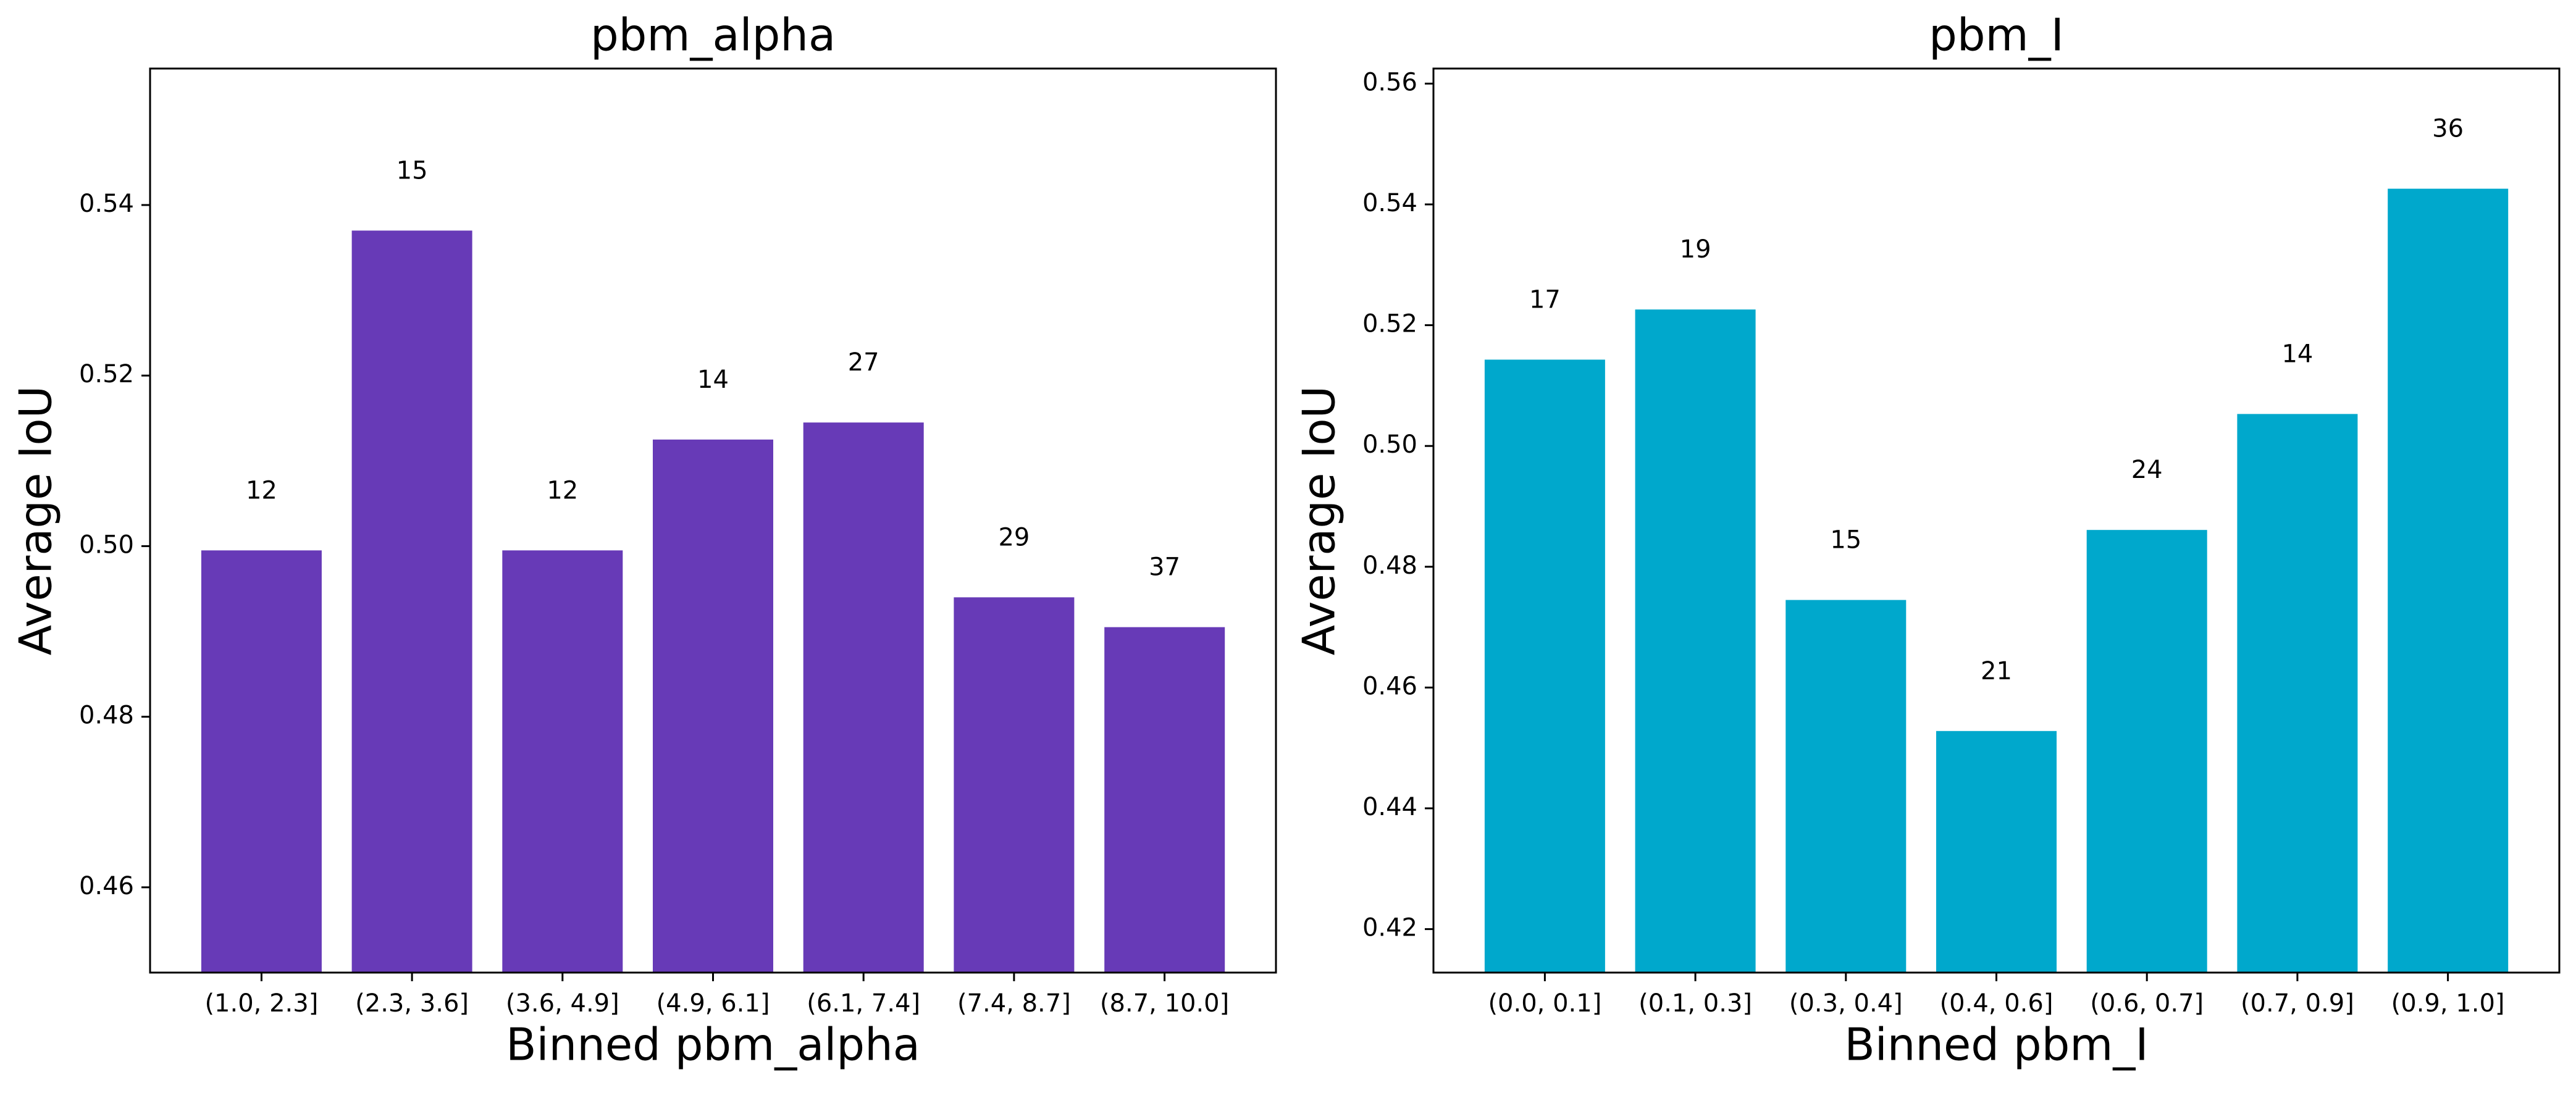 The image size is (2576, 1093). I want to click on chart-0-xtick-label-0: (1.0, 2.3], so click(261, 1003).